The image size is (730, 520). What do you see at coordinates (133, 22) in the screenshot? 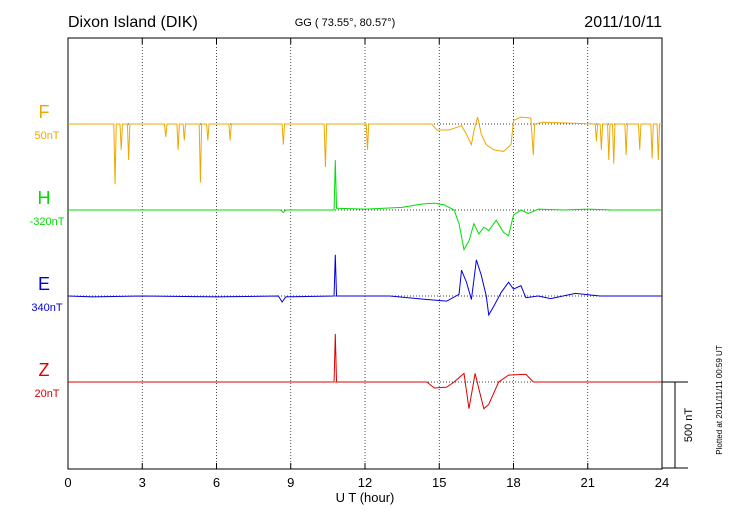
I see `chart-title: Dixon Island (DIK)` at bounding box center [133, 22].